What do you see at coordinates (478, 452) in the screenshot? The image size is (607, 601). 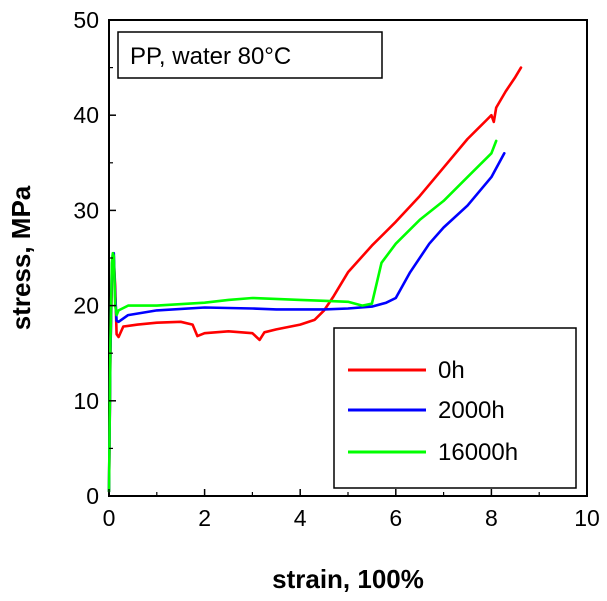 I see `legend-label-16000h: 16000h` at bounding box center [478, 452].